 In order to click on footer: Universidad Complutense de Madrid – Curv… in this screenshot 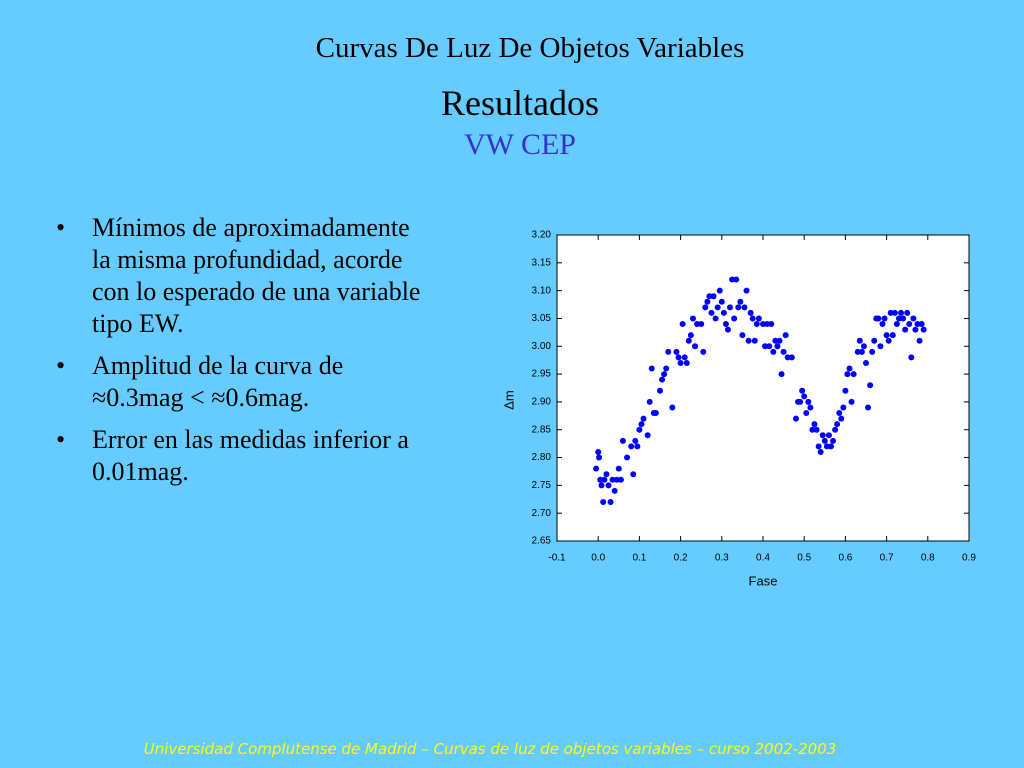, I will do `click(490, 749)`.